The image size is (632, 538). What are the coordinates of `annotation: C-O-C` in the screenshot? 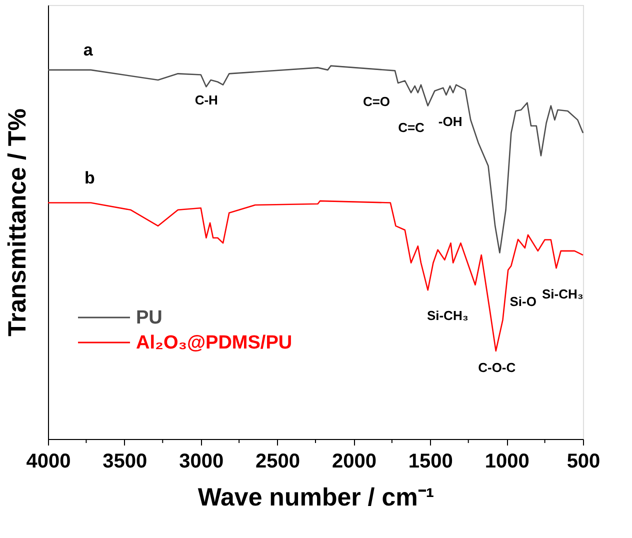 It's located at (497, 367).